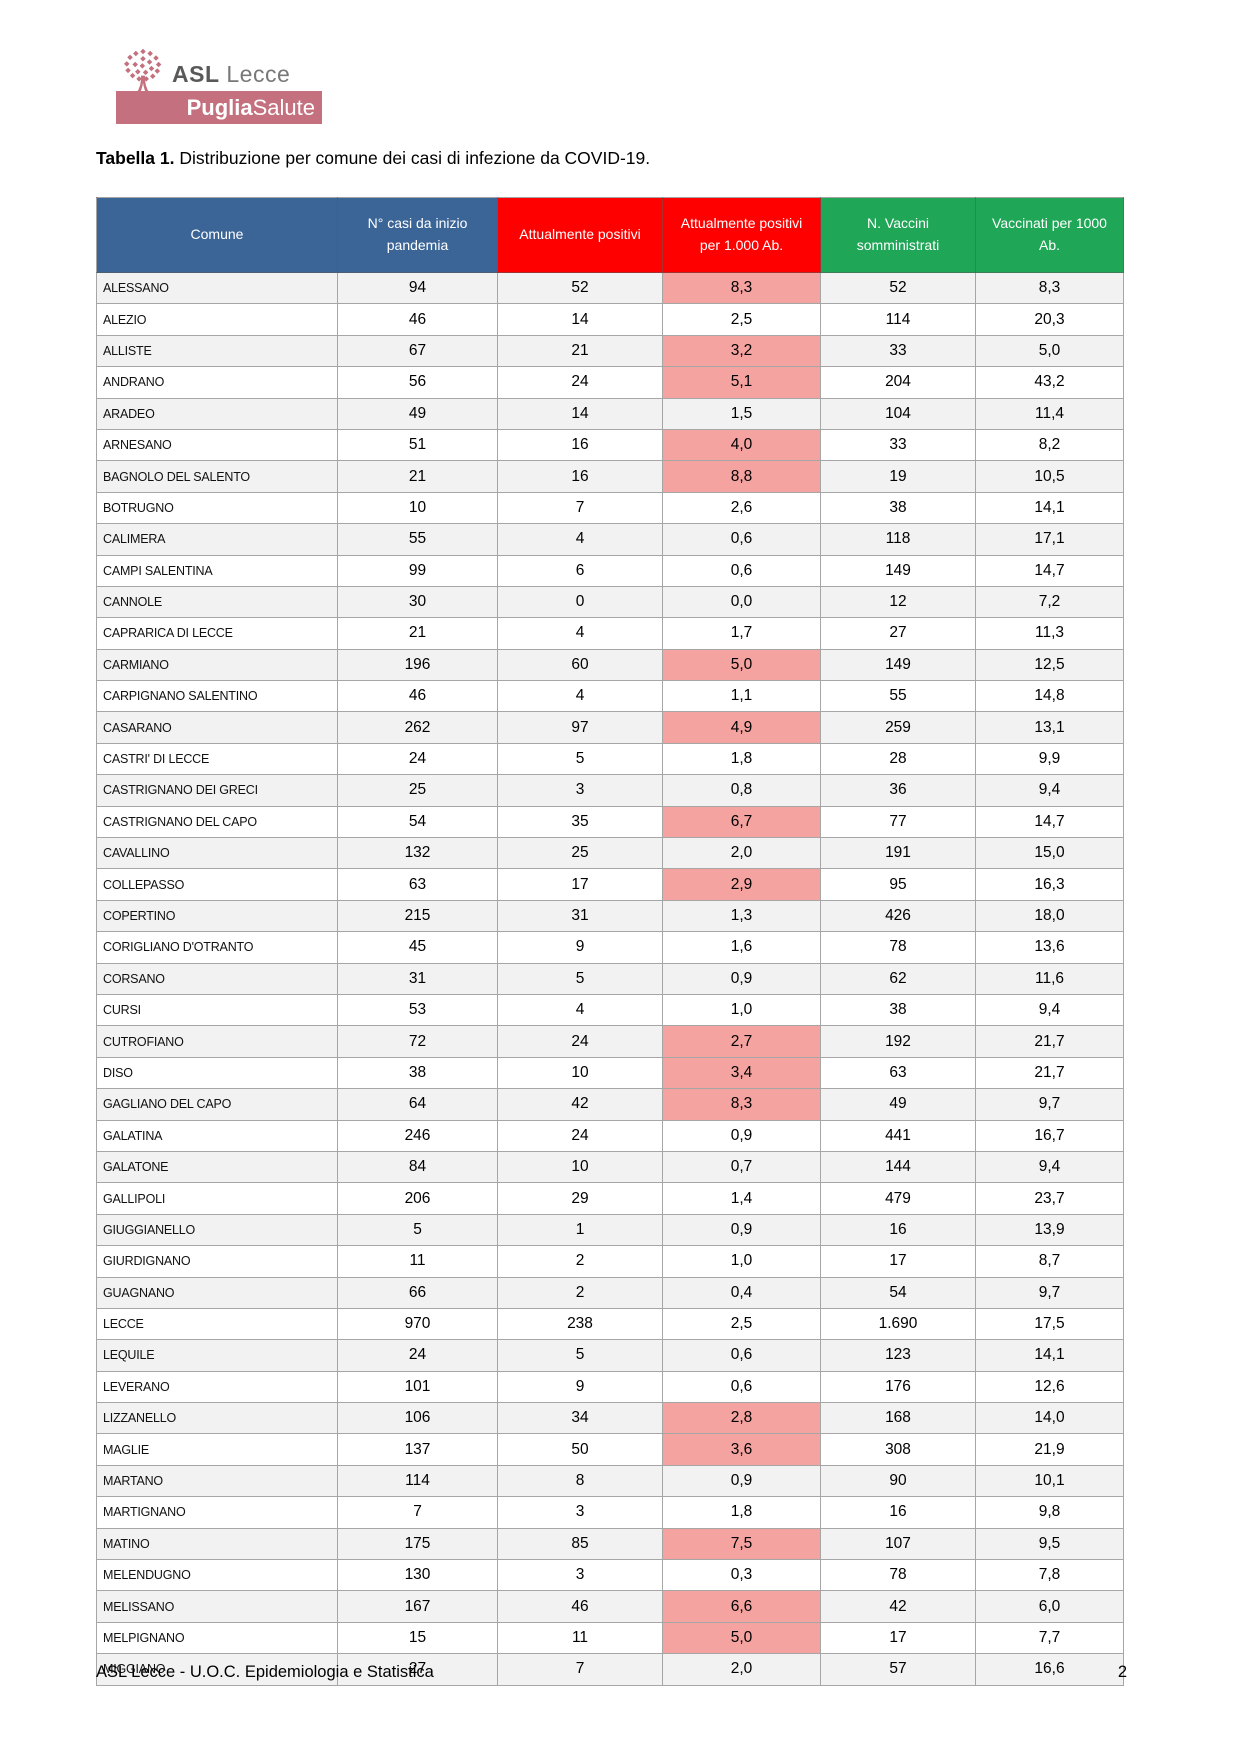 This screenshot has width=1241, height=1755. I want to click on table-row: ANDRANO 56 24 5,1 204 43,2, so click(610, 382).